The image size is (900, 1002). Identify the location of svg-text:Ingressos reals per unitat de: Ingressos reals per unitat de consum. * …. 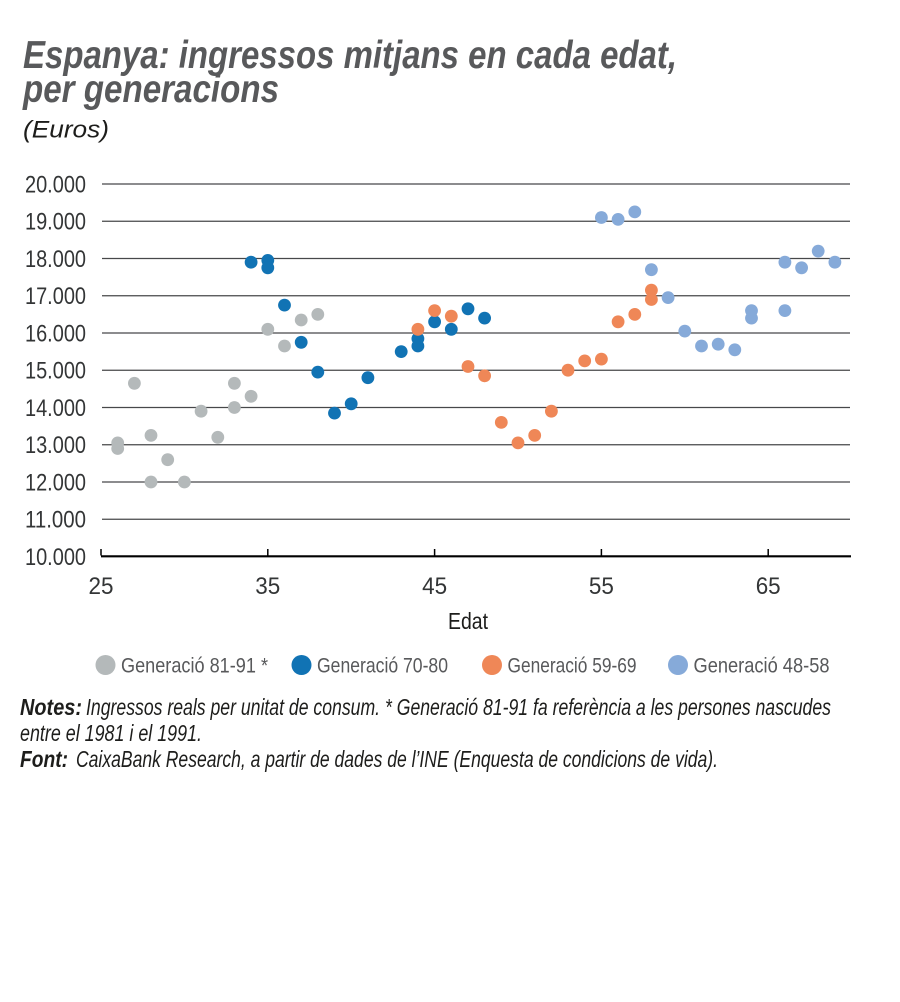
(458, 707).